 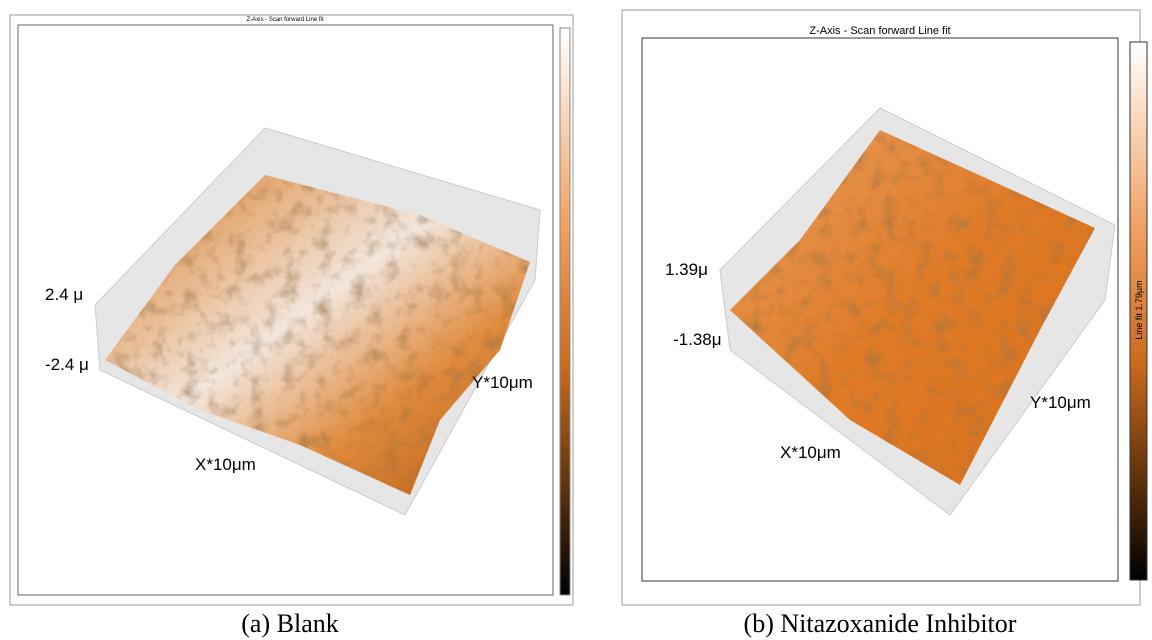 What do you see at coordinates (64, 294) in the screenshot?
I see `z-top-label: 2.4 μ` at bounding box center [64, 294].